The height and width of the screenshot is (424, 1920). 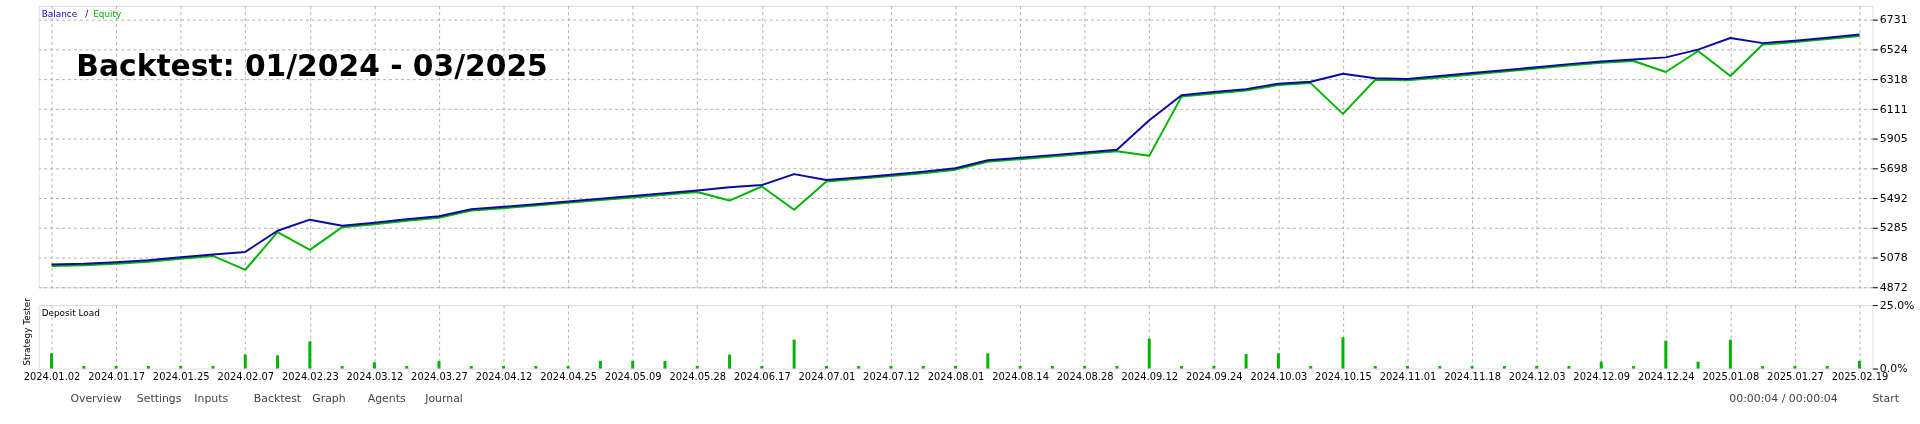 What do you see at coordinates (443, 399) in the screenshot?
I see `text: Journal` at bounding box center [443, 399].